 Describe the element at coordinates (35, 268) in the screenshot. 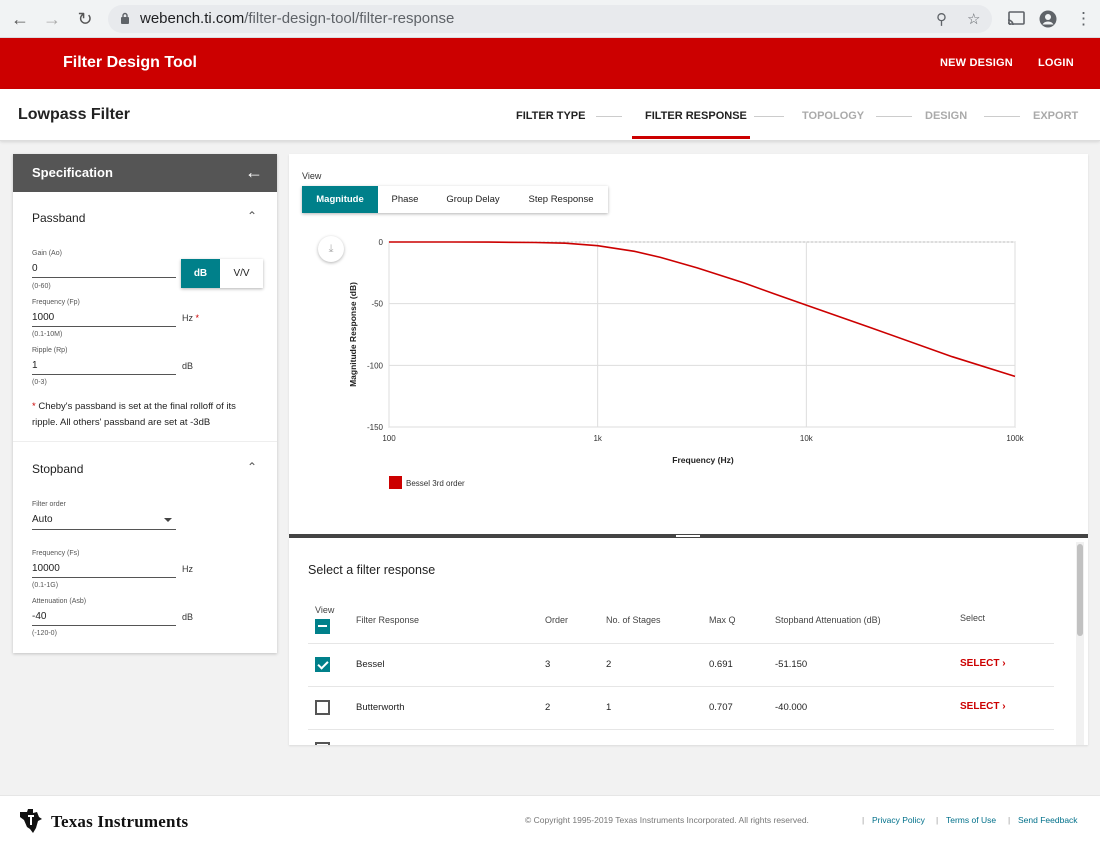

I see `gain-input: 0` at that location.